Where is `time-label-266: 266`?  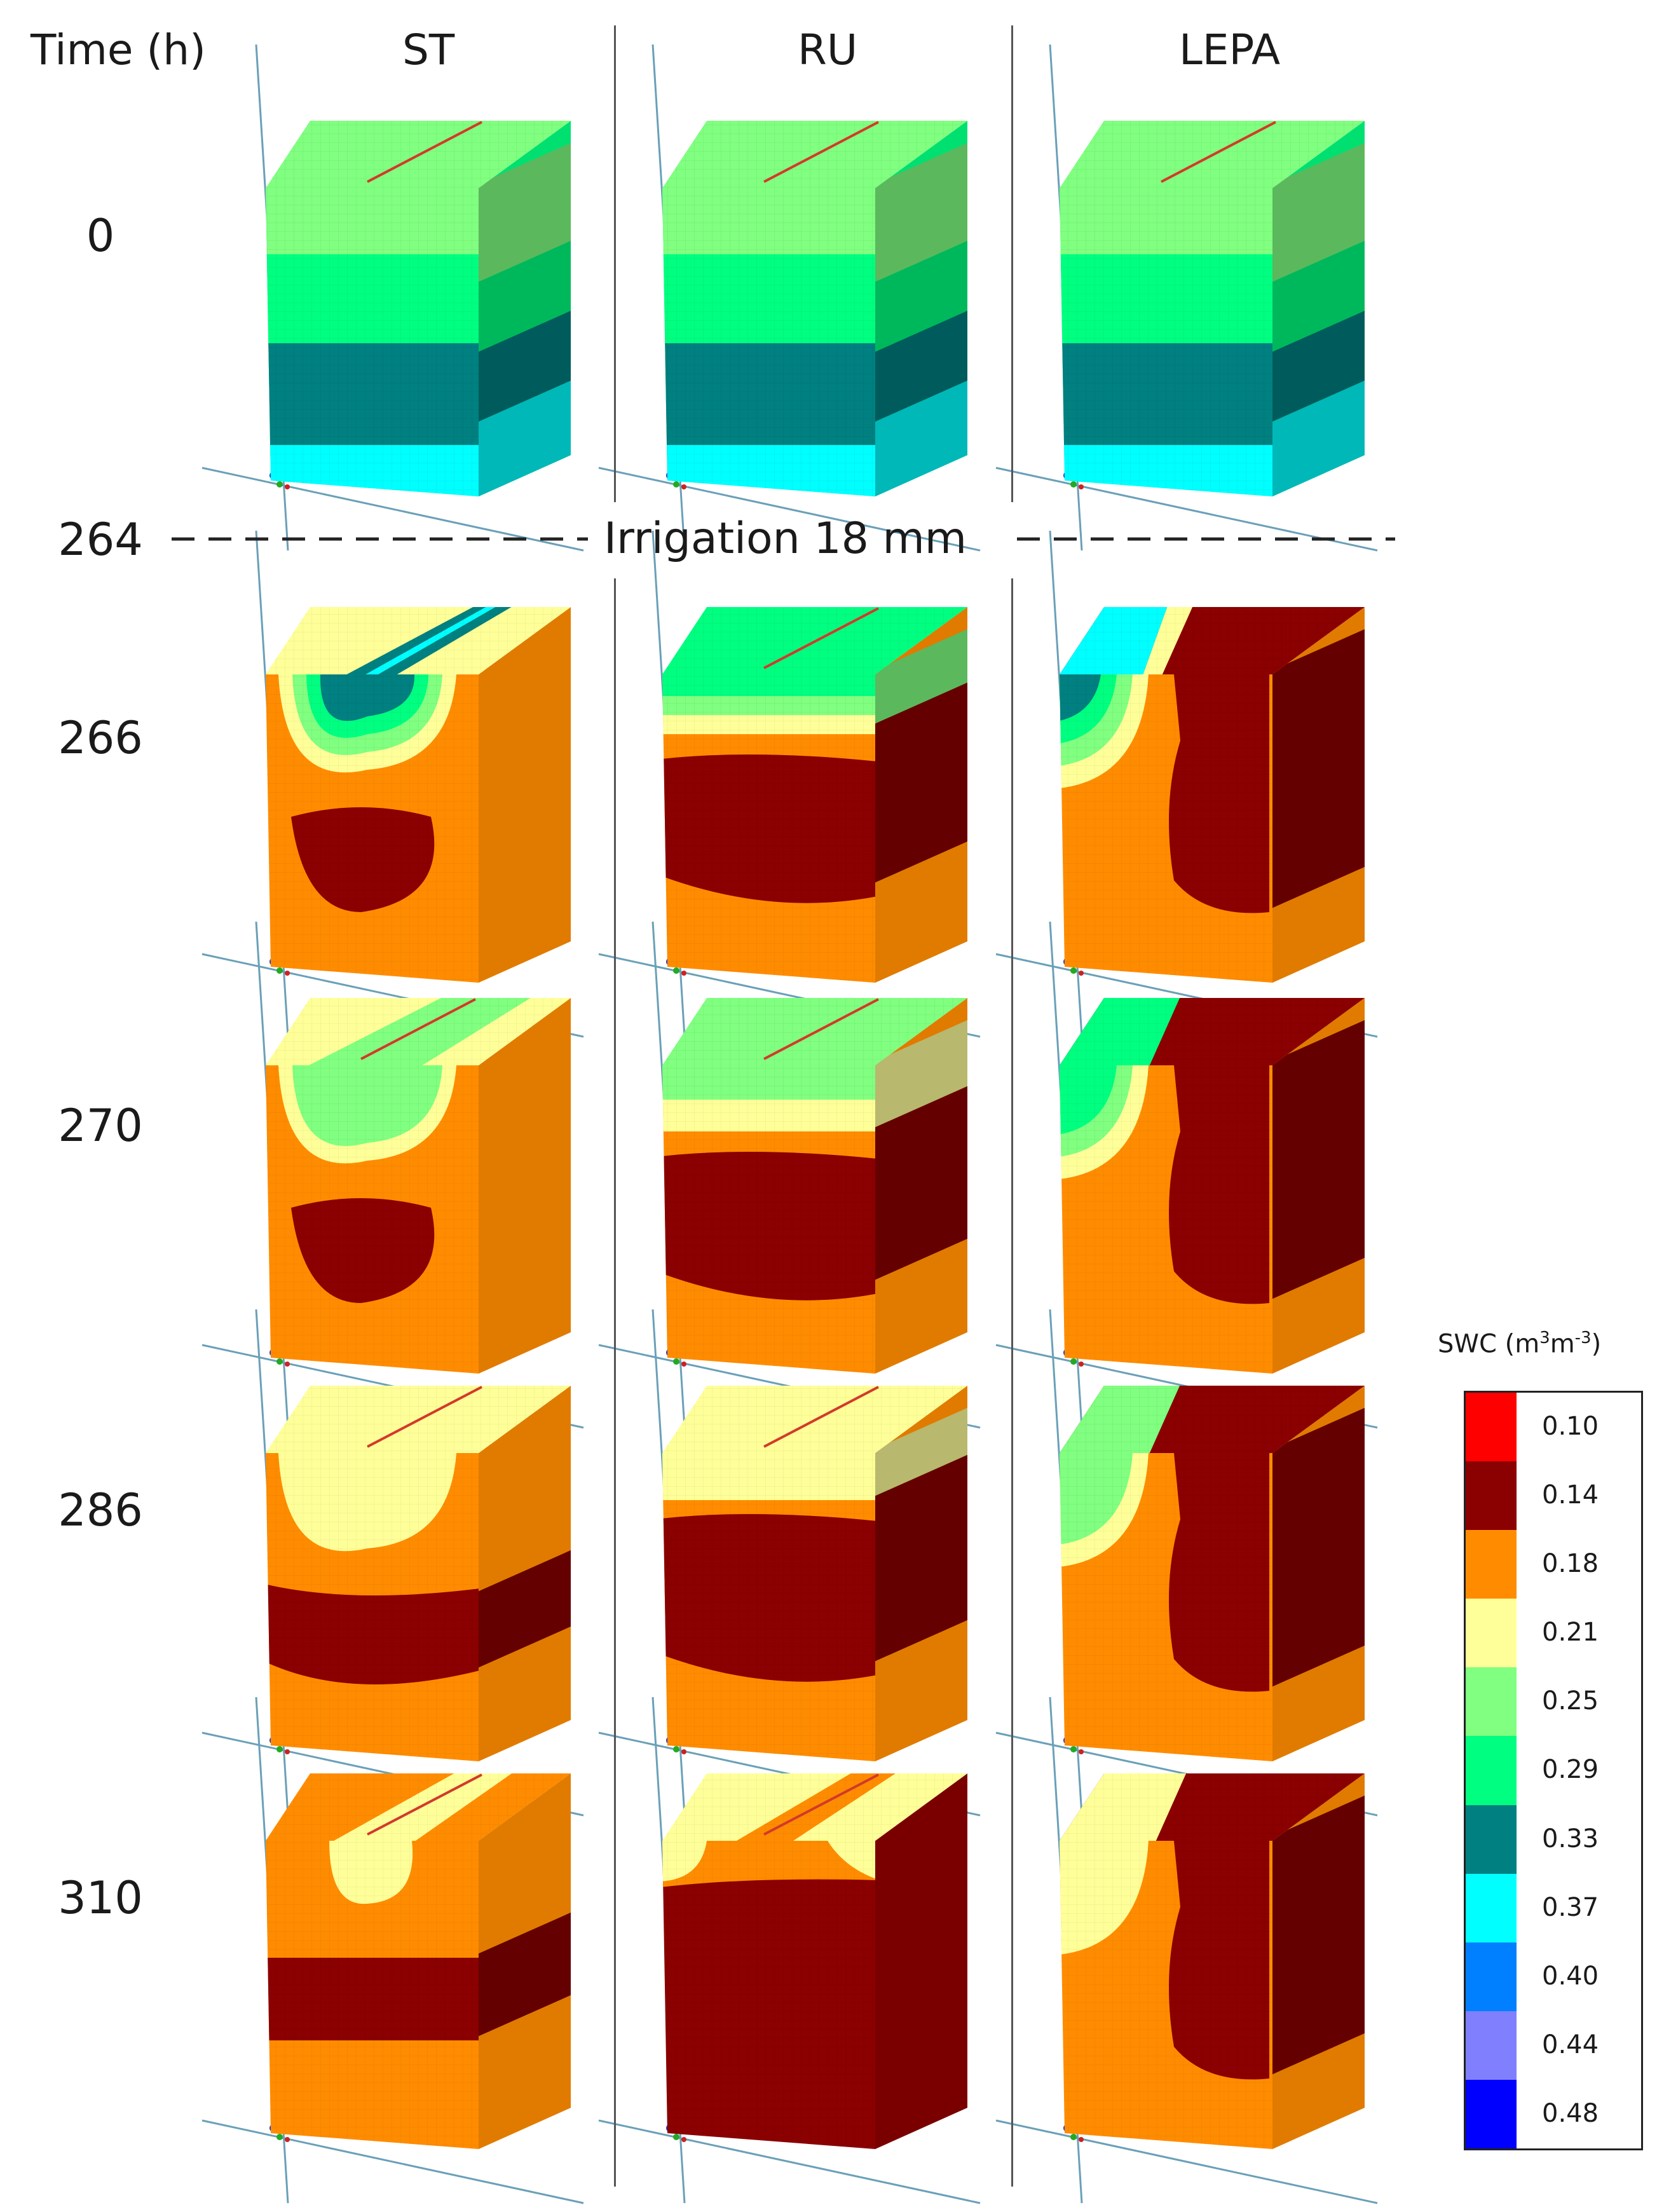 time-label-266: 266 is located at coordinates (101, 738).